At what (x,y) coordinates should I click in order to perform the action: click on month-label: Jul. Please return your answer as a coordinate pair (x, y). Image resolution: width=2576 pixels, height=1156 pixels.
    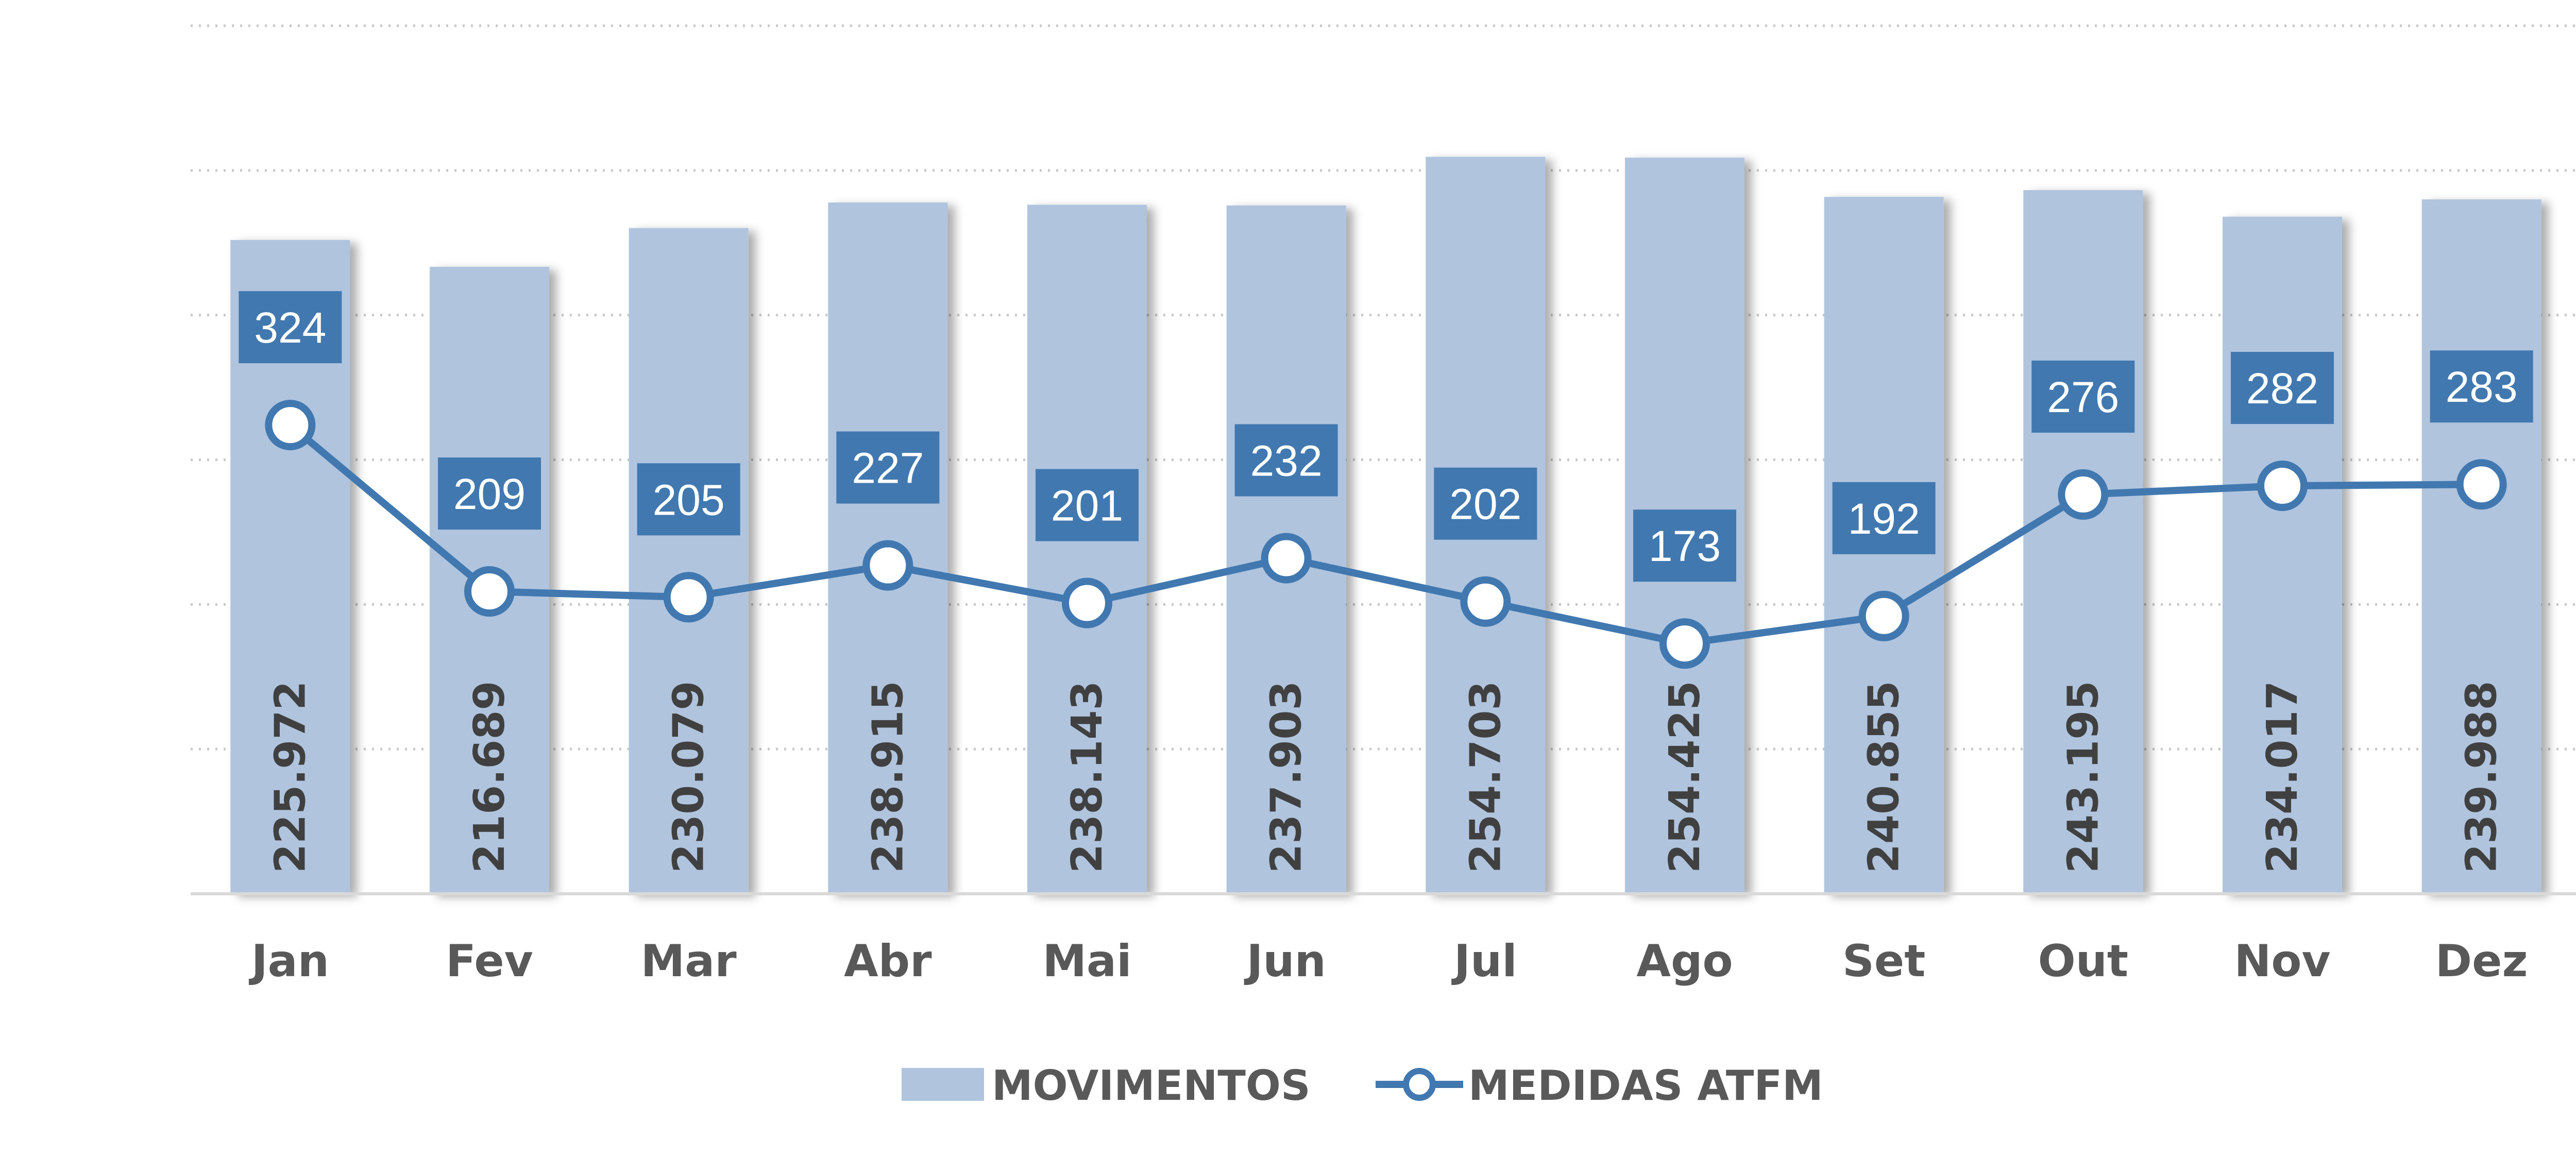
    Looking at the image, I should click on (1484, 961).